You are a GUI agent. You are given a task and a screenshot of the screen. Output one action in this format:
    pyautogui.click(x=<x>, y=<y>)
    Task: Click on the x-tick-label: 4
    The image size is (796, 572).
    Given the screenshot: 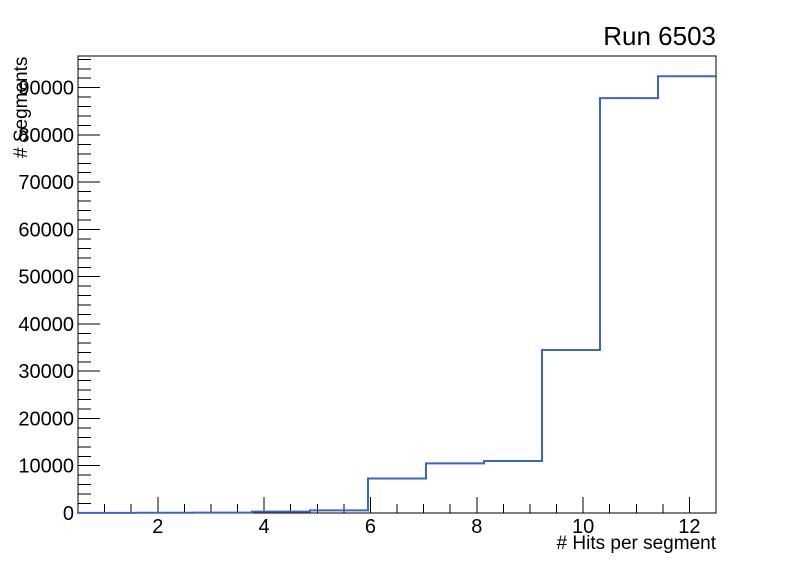 What is the action you would take?
    pyautogui.click(x=264, y=527)
    